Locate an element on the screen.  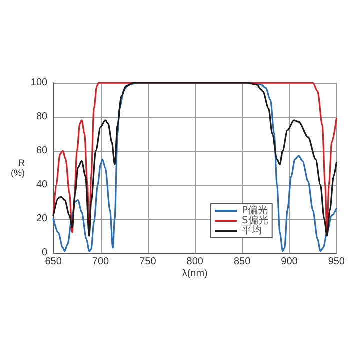
x-tick-label: 650 is located at coordinates (53, 262).